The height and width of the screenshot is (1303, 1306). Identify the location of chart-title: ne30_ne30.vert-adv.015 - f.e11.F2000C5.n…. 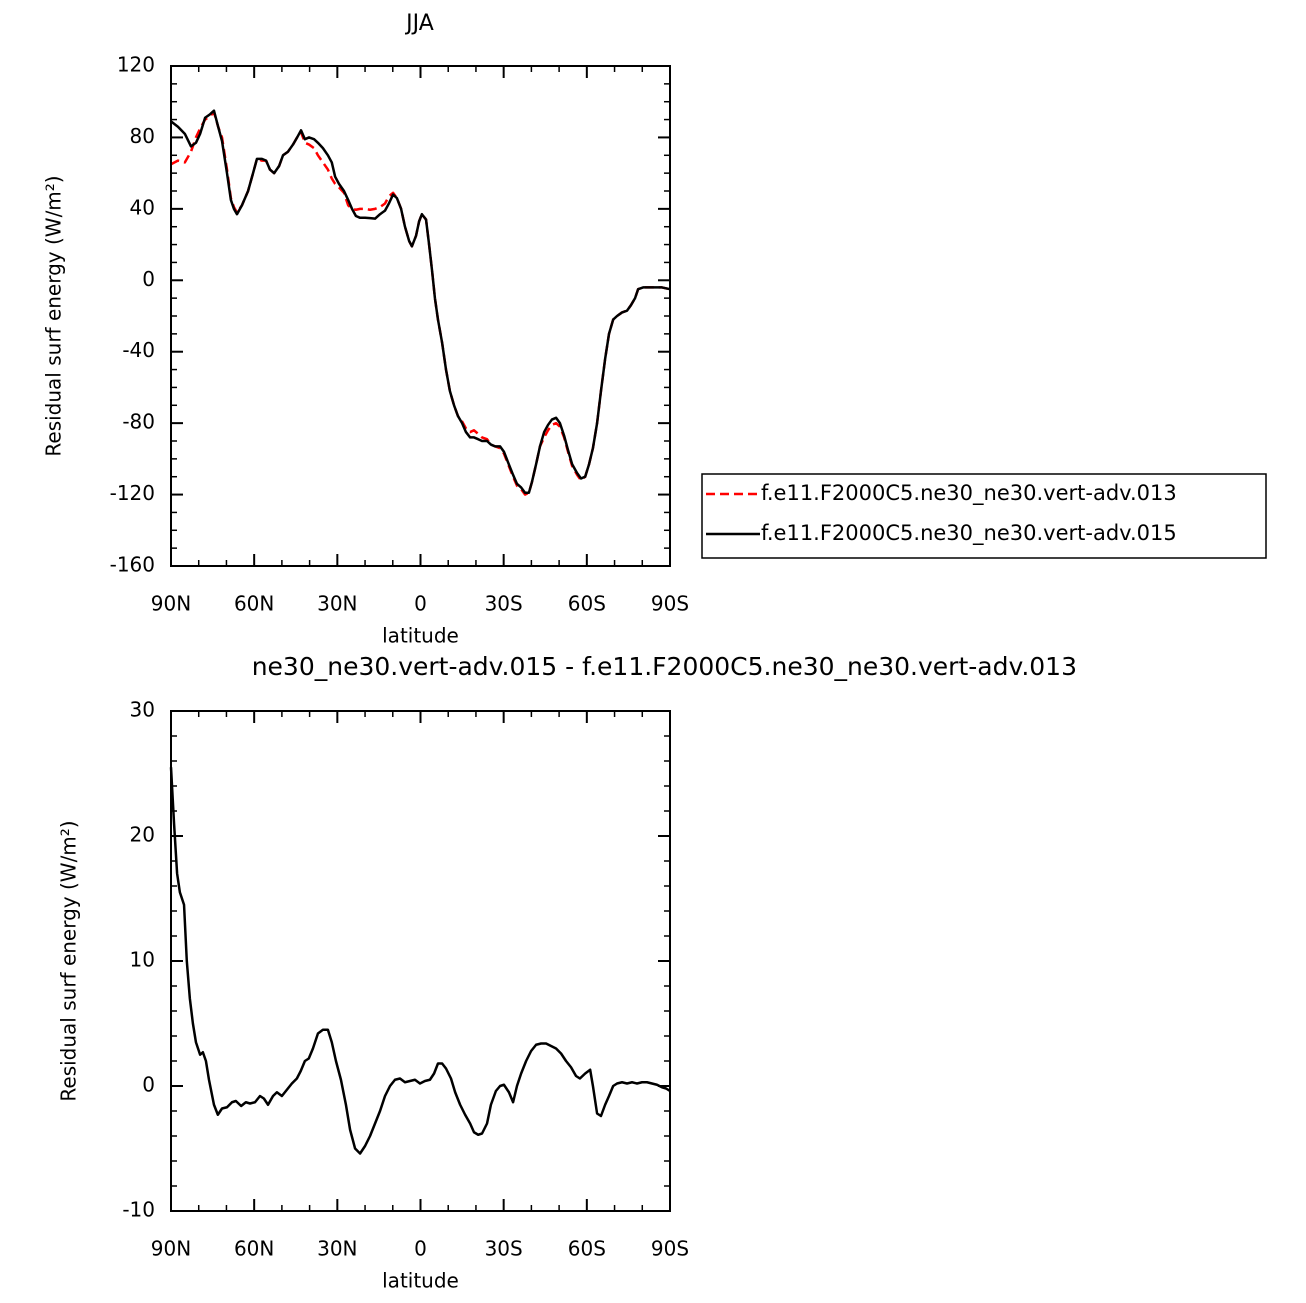
(664, 666).